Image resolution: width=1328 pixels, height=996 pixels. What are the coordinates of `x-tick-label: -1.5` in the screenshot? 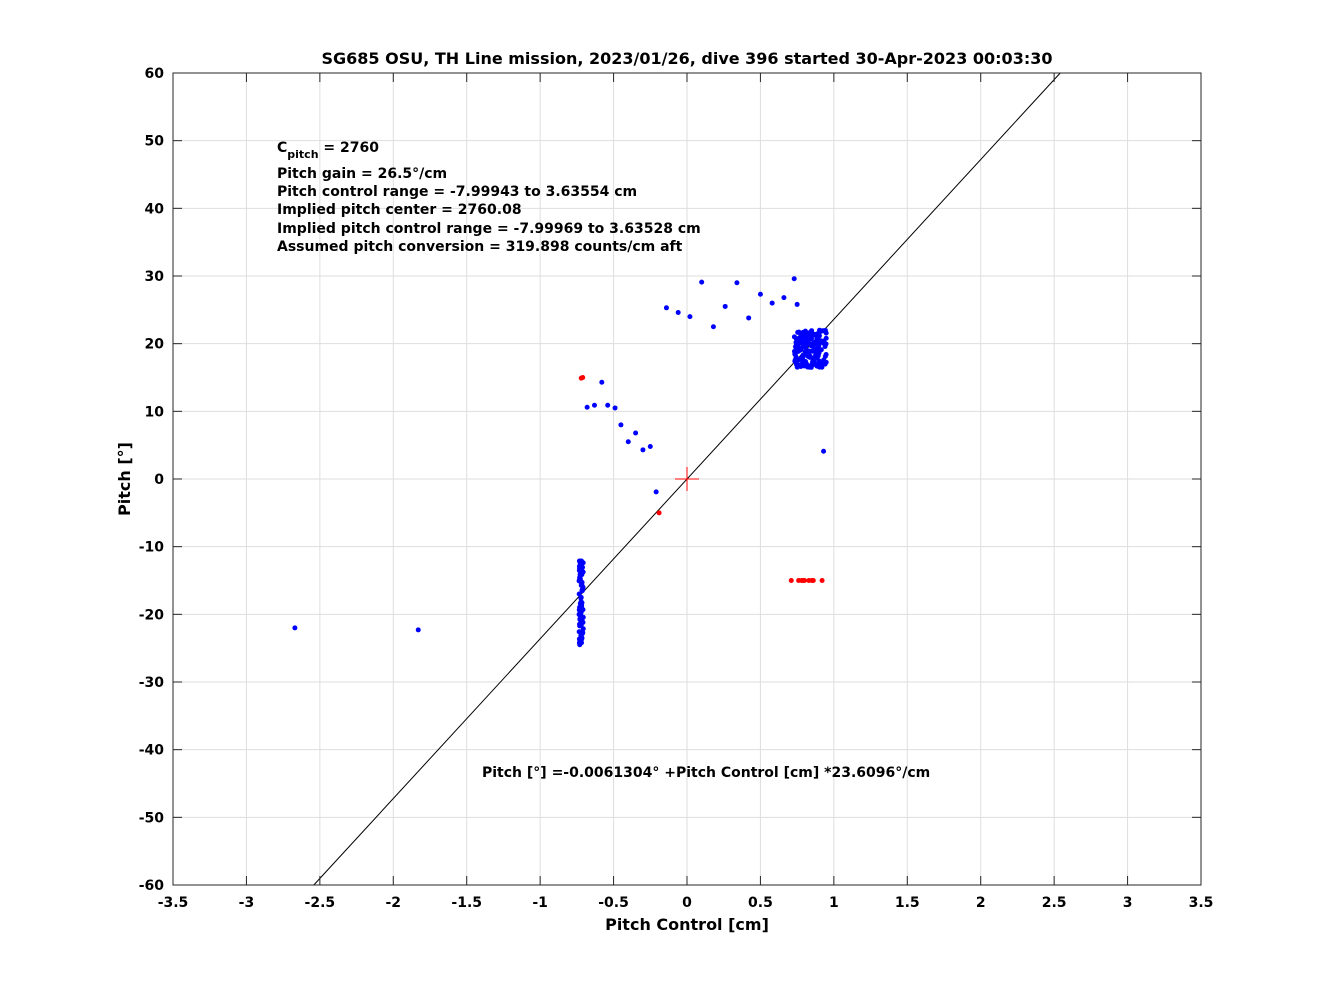 It's located at (466, 903).